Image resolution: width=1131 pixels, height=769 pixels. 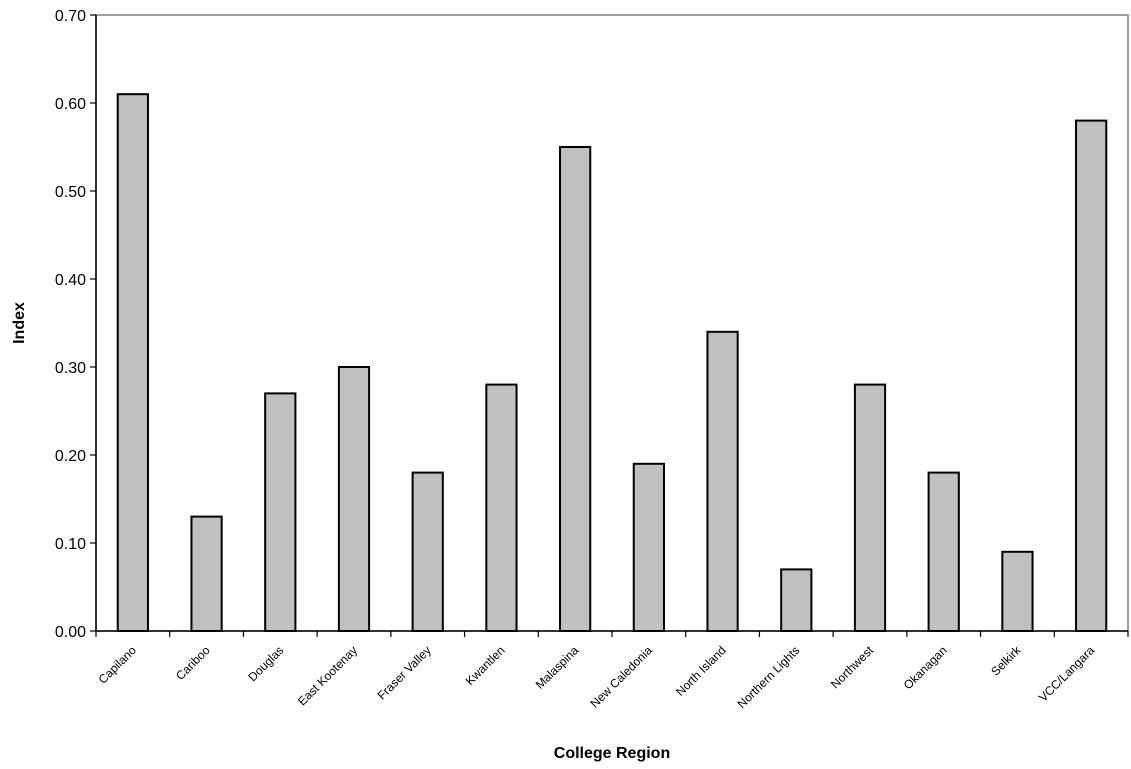 What do you see at coordinates (70, 104) in the screenshot?
I see `y-tick-label: 0.60` at bounding box center [70, 104].